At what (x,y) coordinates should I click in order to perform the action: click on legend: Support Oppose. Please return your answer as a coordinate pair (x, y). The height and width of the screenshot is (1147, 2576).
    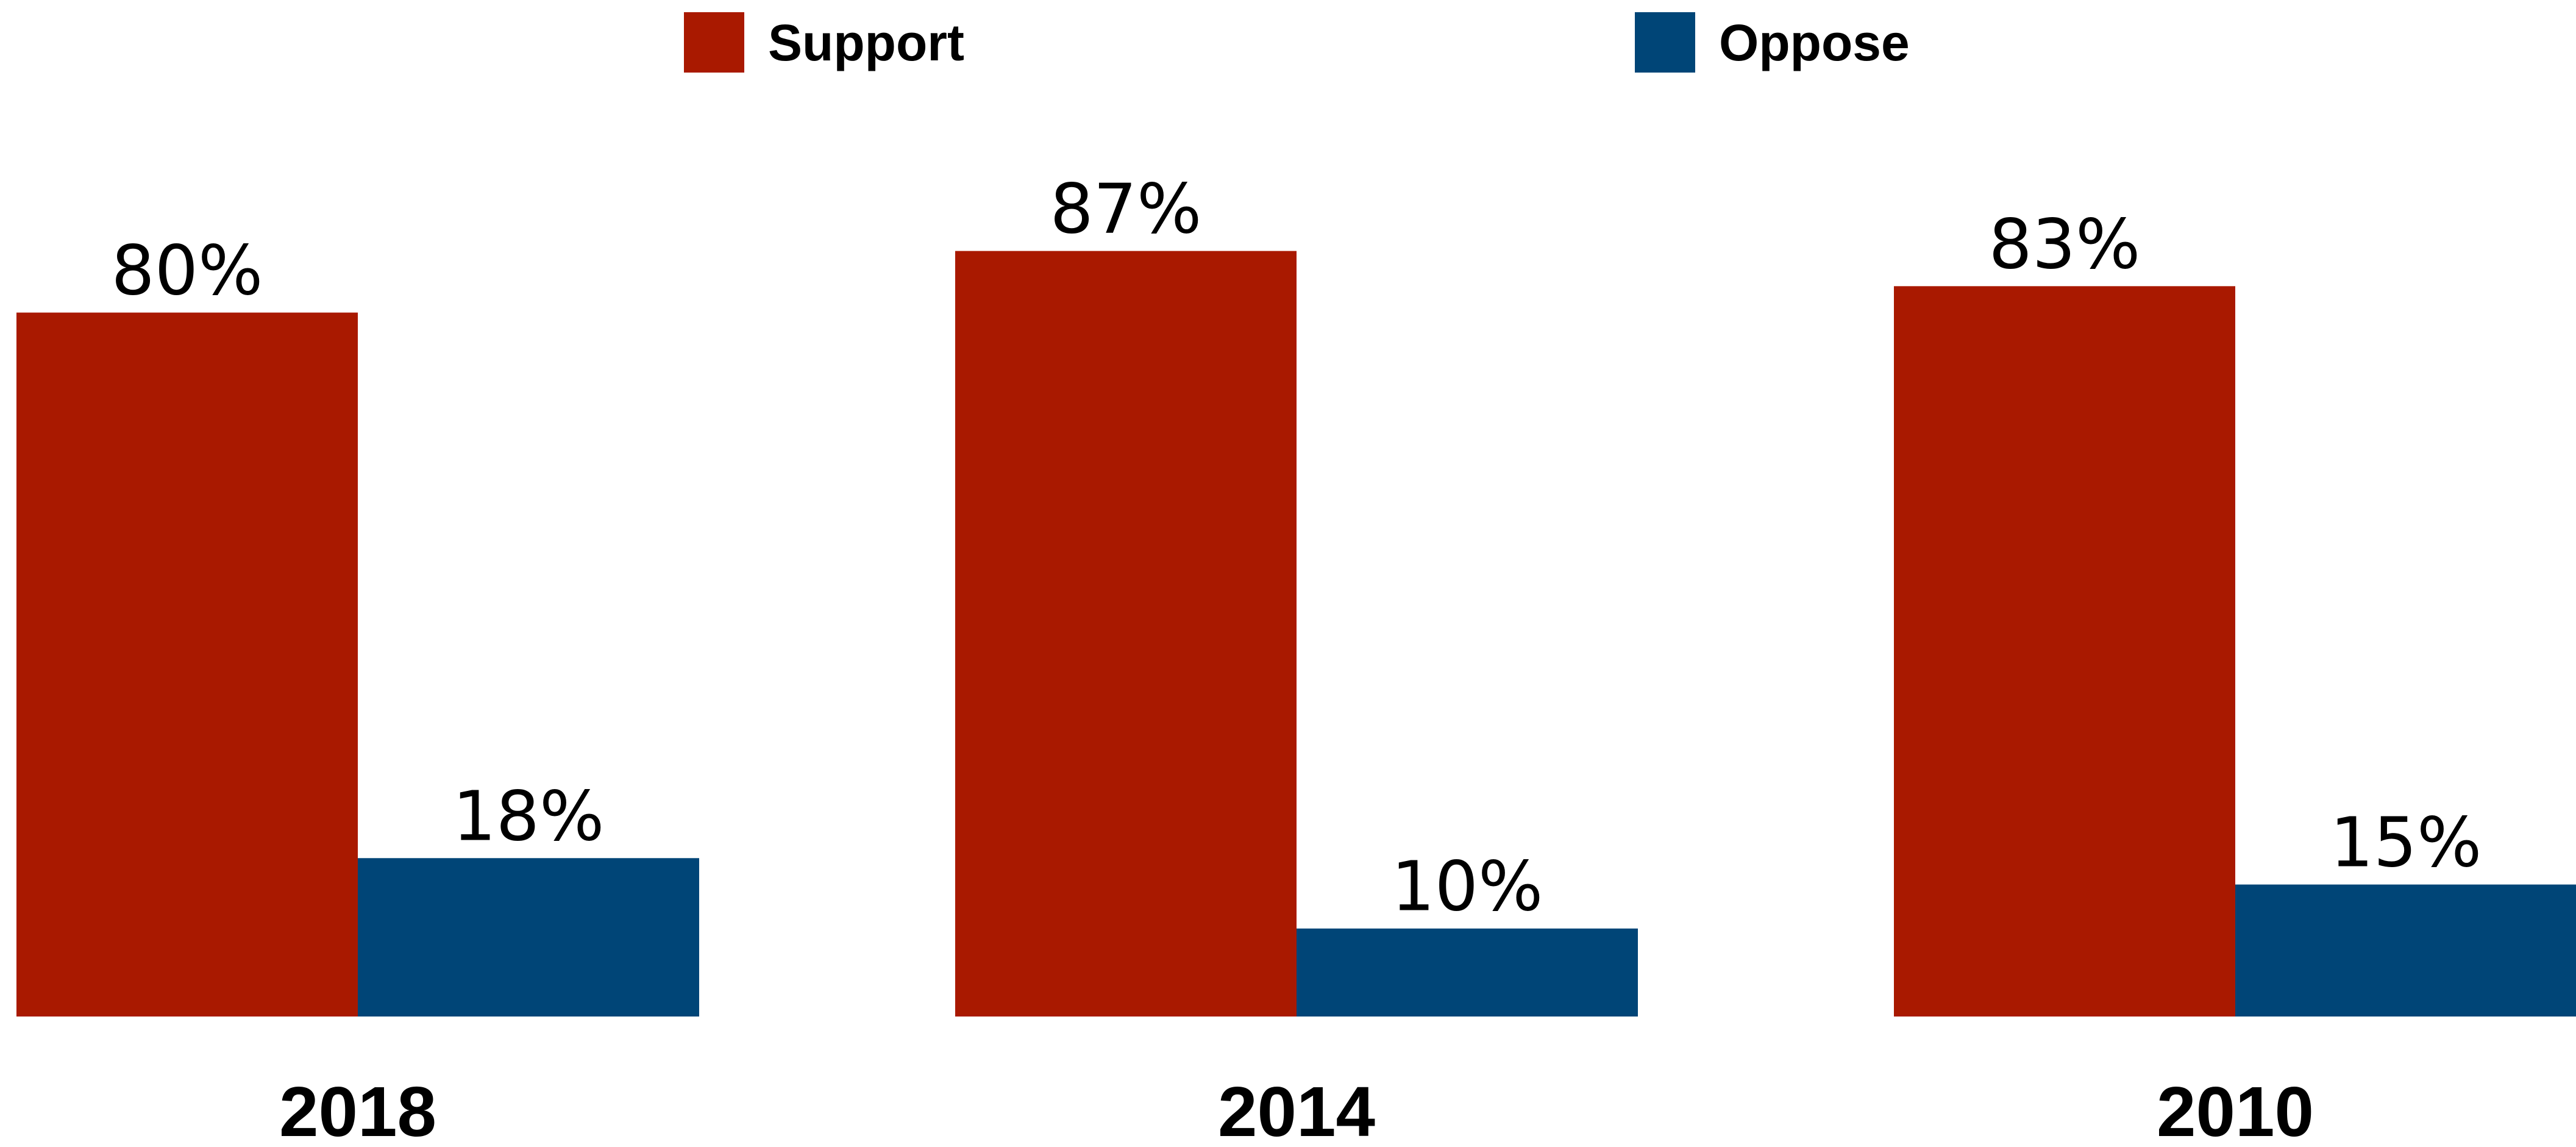
    Looking at the image, I should click on (1297, 43).